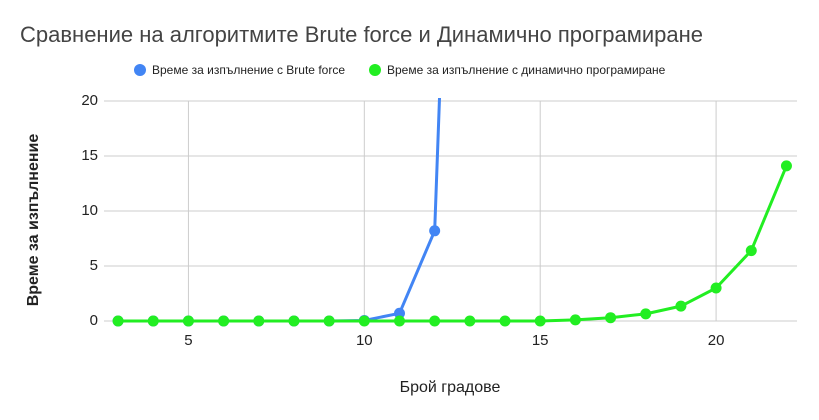  Describe the element at coordinates (248, 70) in the screenshot. I see `legend-label: Време за изпълнение с Brute force` at that location.